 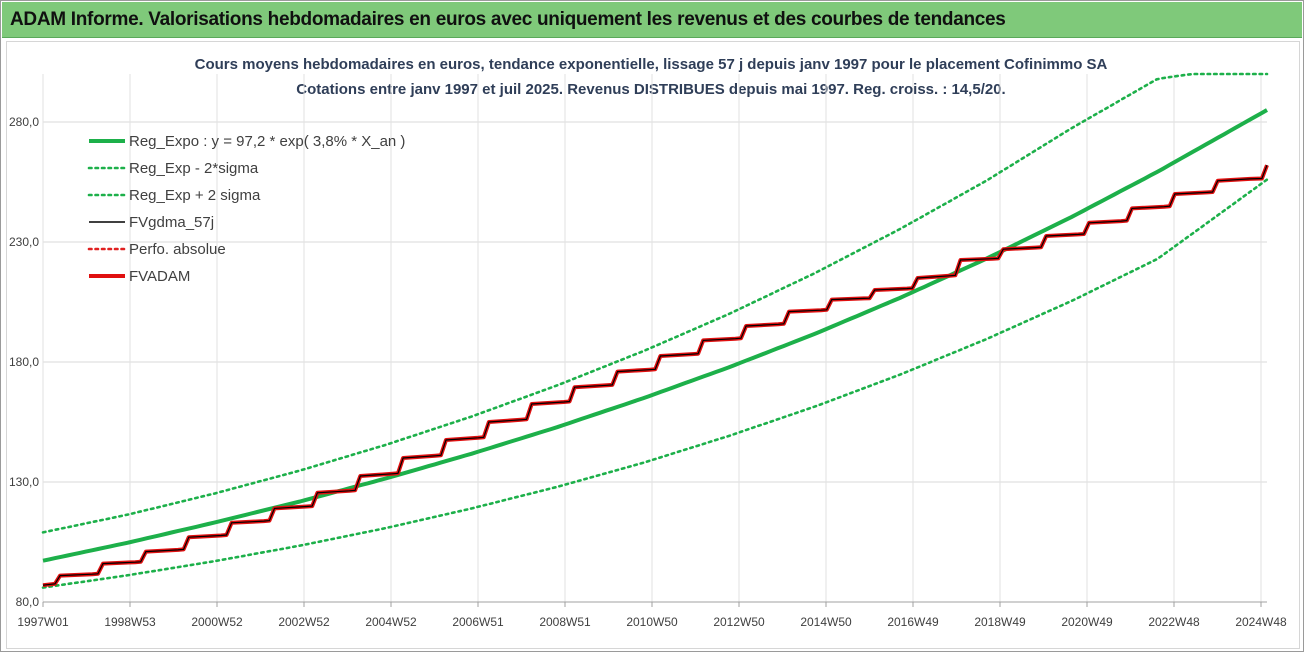 What do you see at coordinates (1000, 622) in the screenshot?
I see `x-tick-label: 2018W49` at bounding box center [1000, 622].